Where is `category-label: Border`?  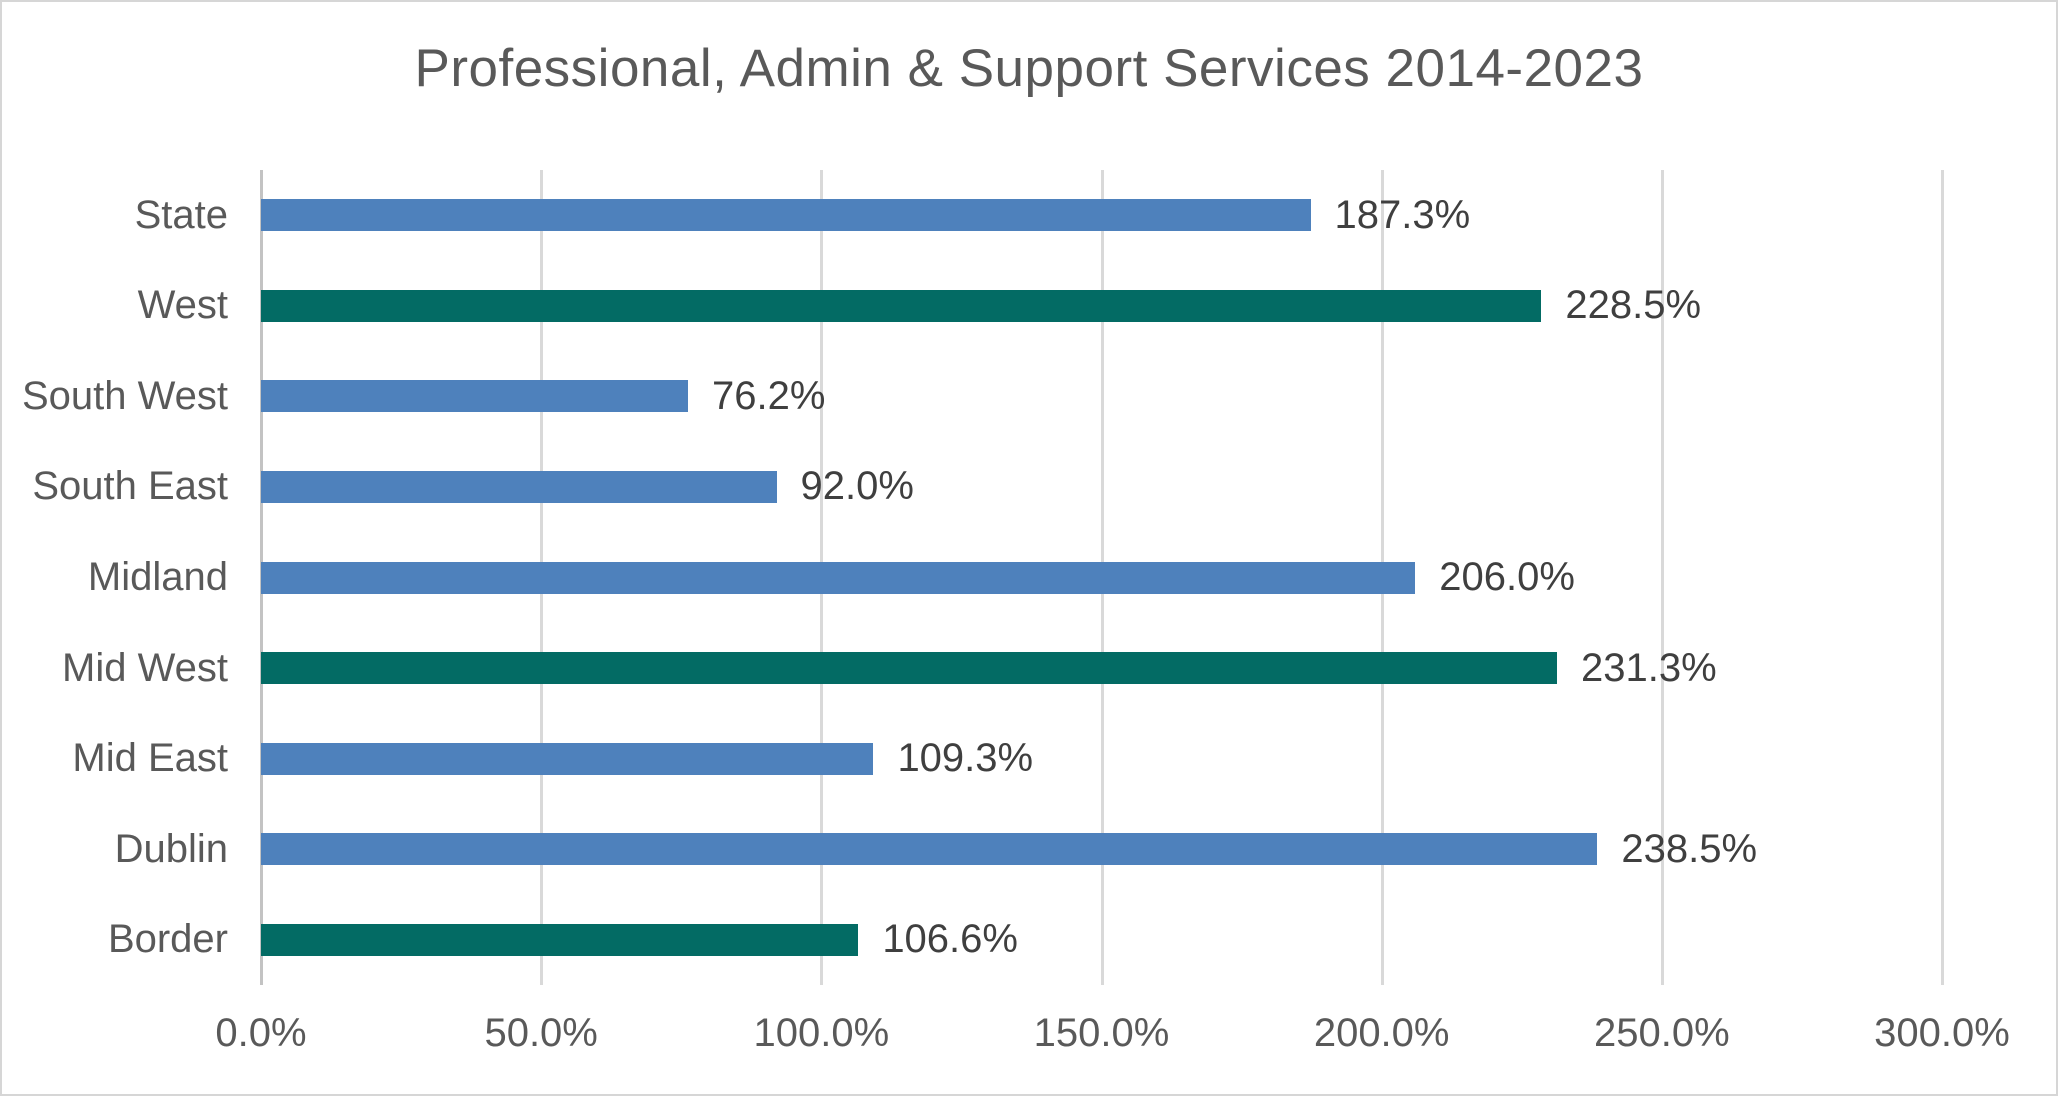 category-label: Border is located at coordinates (167, 939).